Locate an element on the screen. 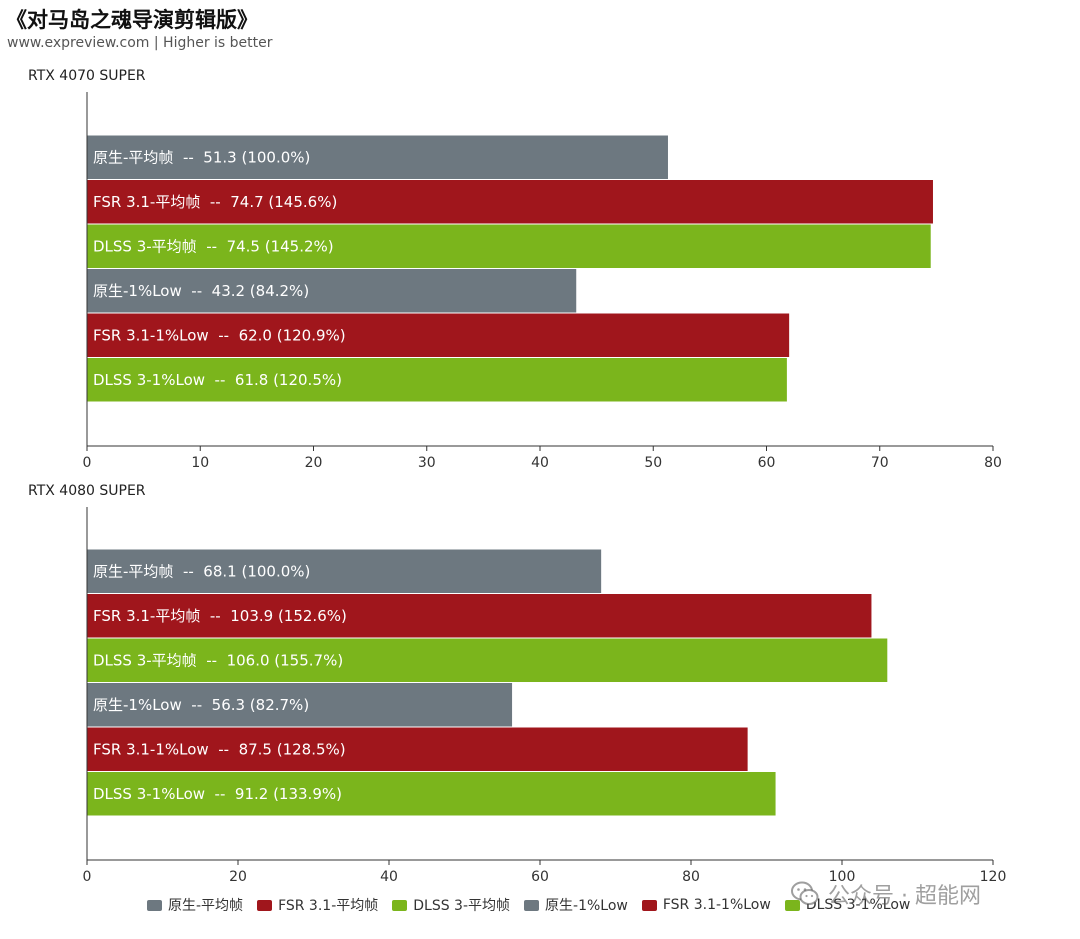 Image resolution: width=1080 pixels, height=939 pixels. bar-label: 原生-平均帧 -- 68.1 (100.0%) is located at coordinates (201, 571).